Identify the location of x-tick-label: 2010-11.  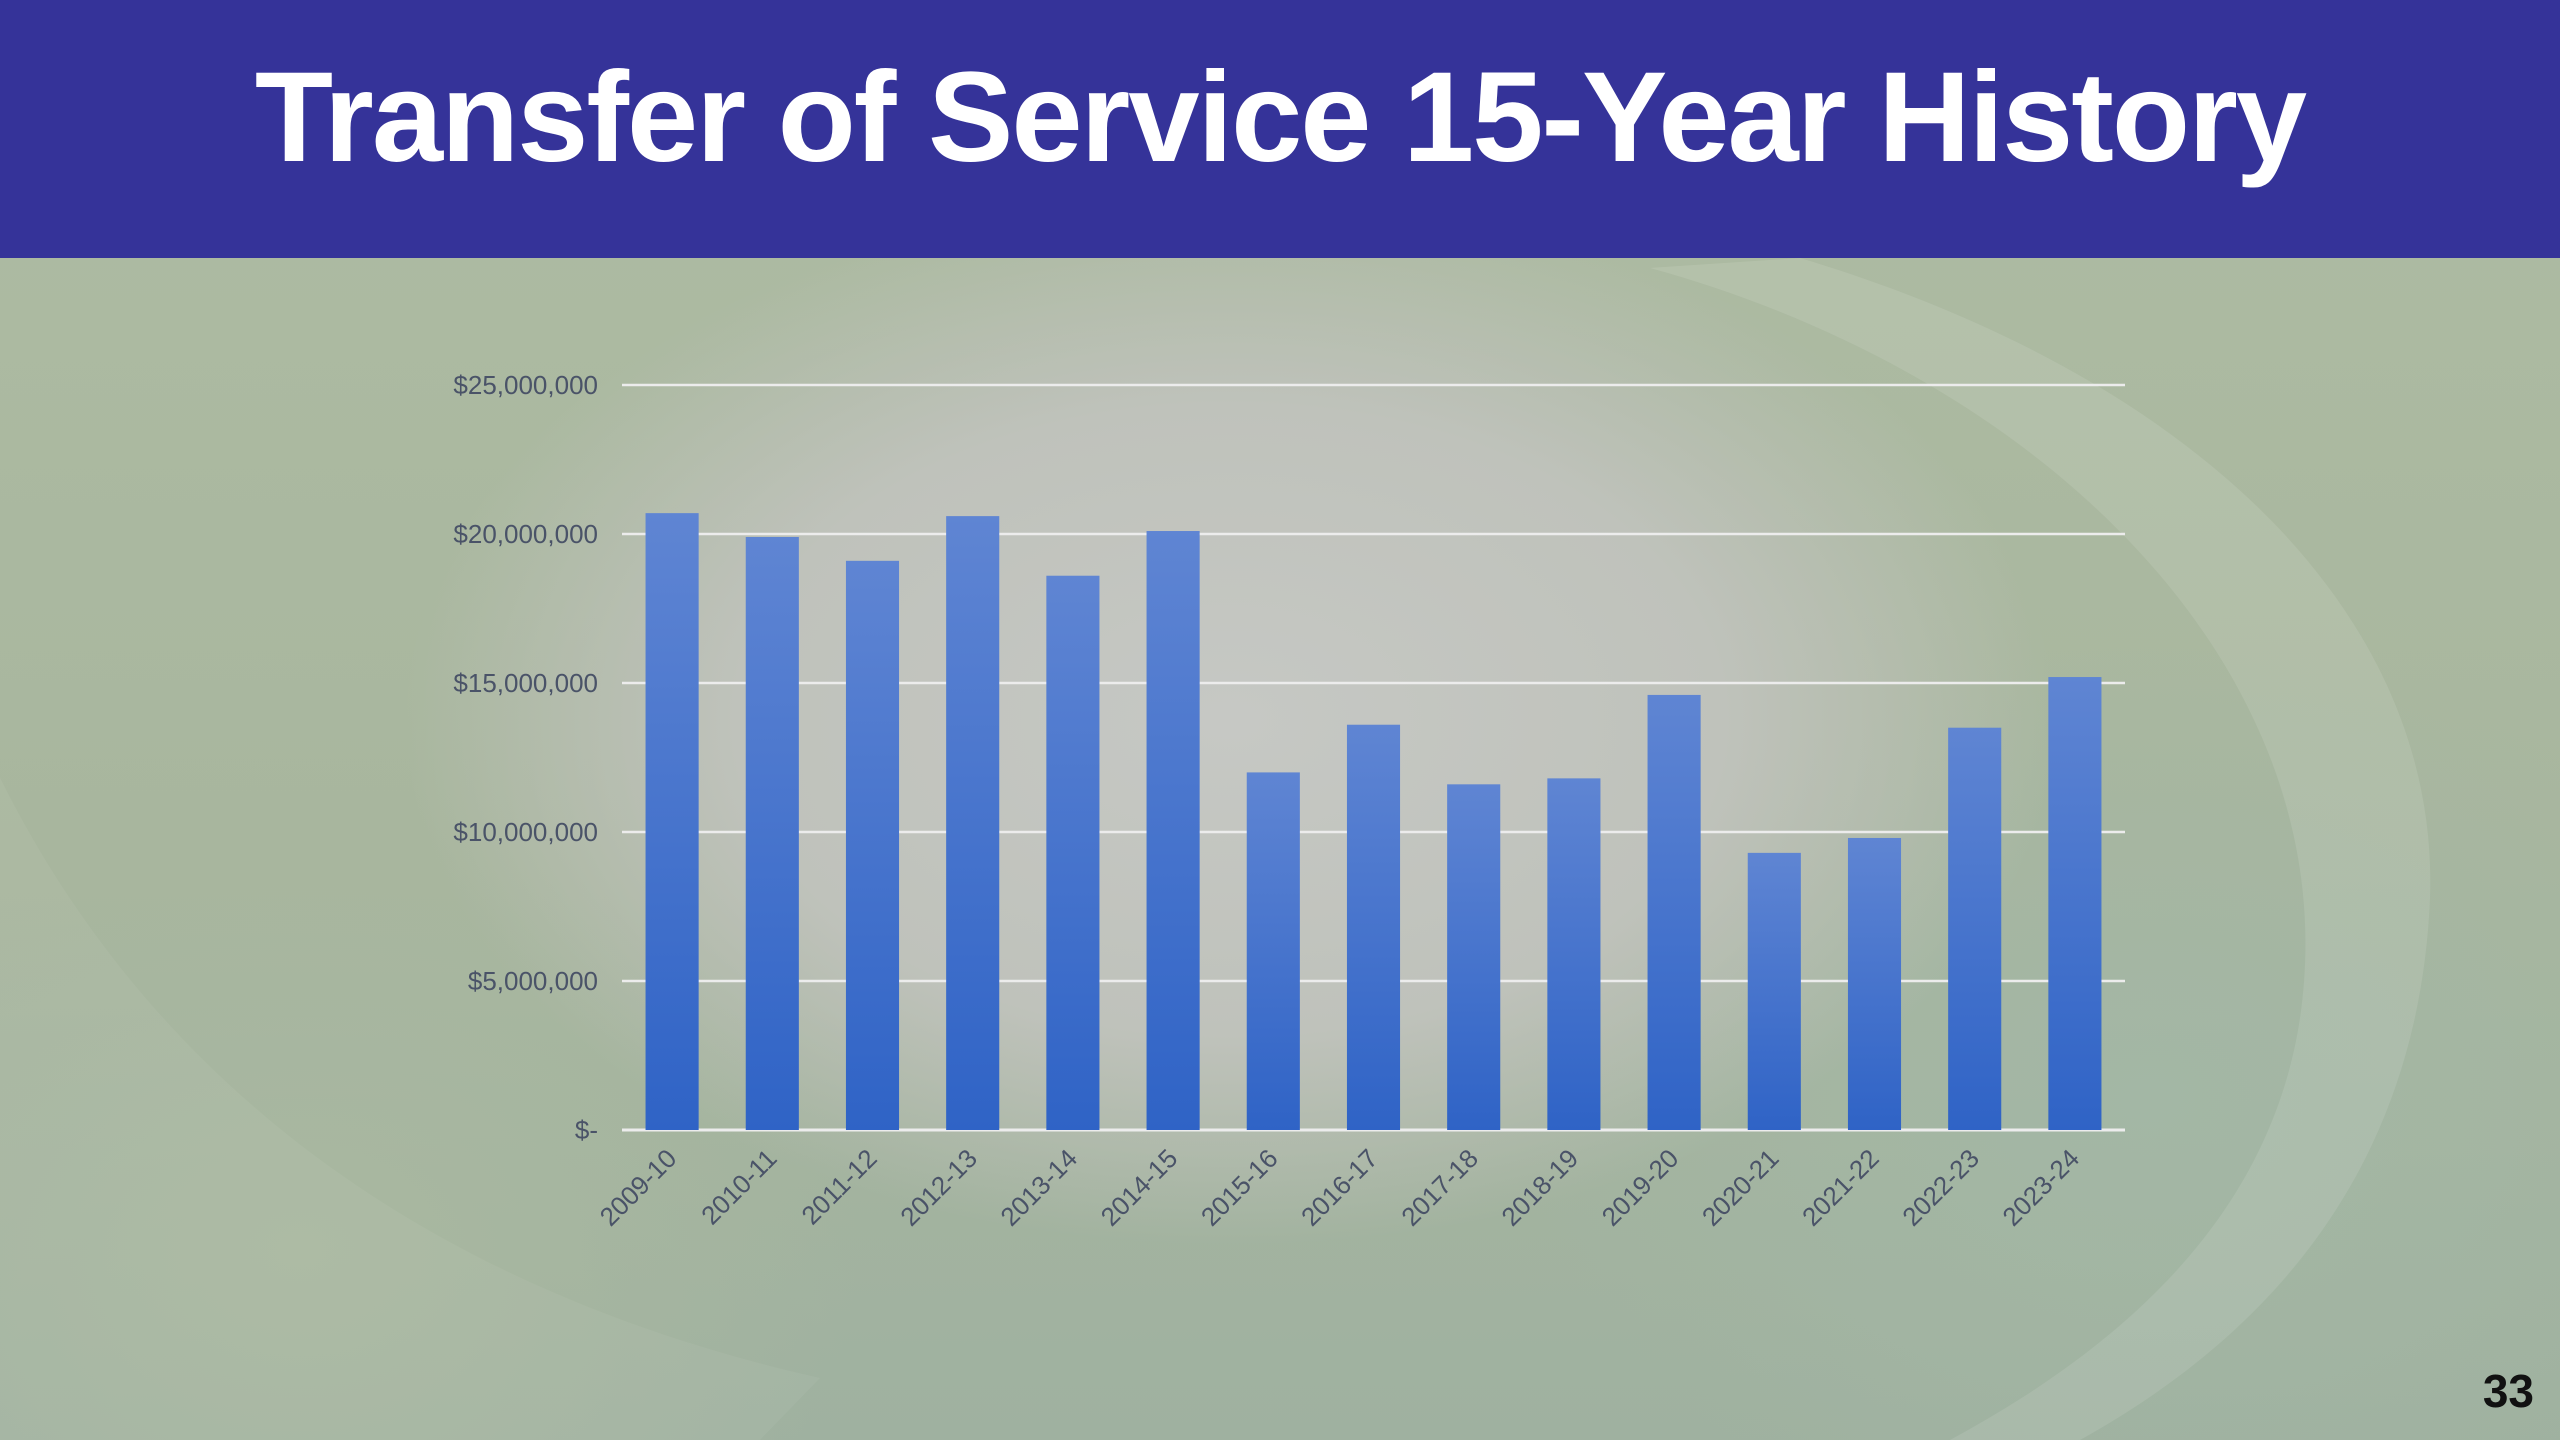
(738, 1186).